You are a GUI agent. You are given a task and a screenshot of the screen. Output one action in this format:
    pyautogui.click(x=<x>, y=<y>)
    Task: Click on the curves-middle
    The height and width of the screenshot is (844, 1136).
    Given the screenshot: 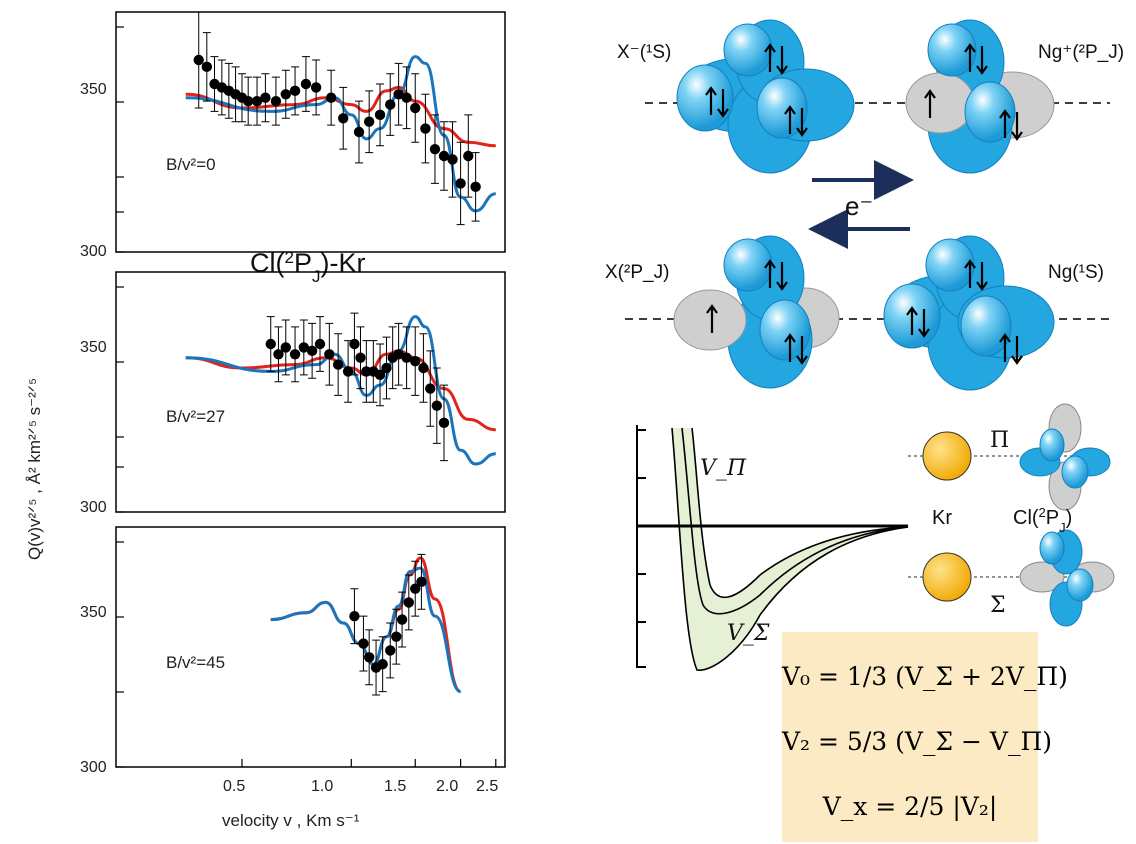 What is the action you would take?
    pyautogui.click(x=340, y=390)
    